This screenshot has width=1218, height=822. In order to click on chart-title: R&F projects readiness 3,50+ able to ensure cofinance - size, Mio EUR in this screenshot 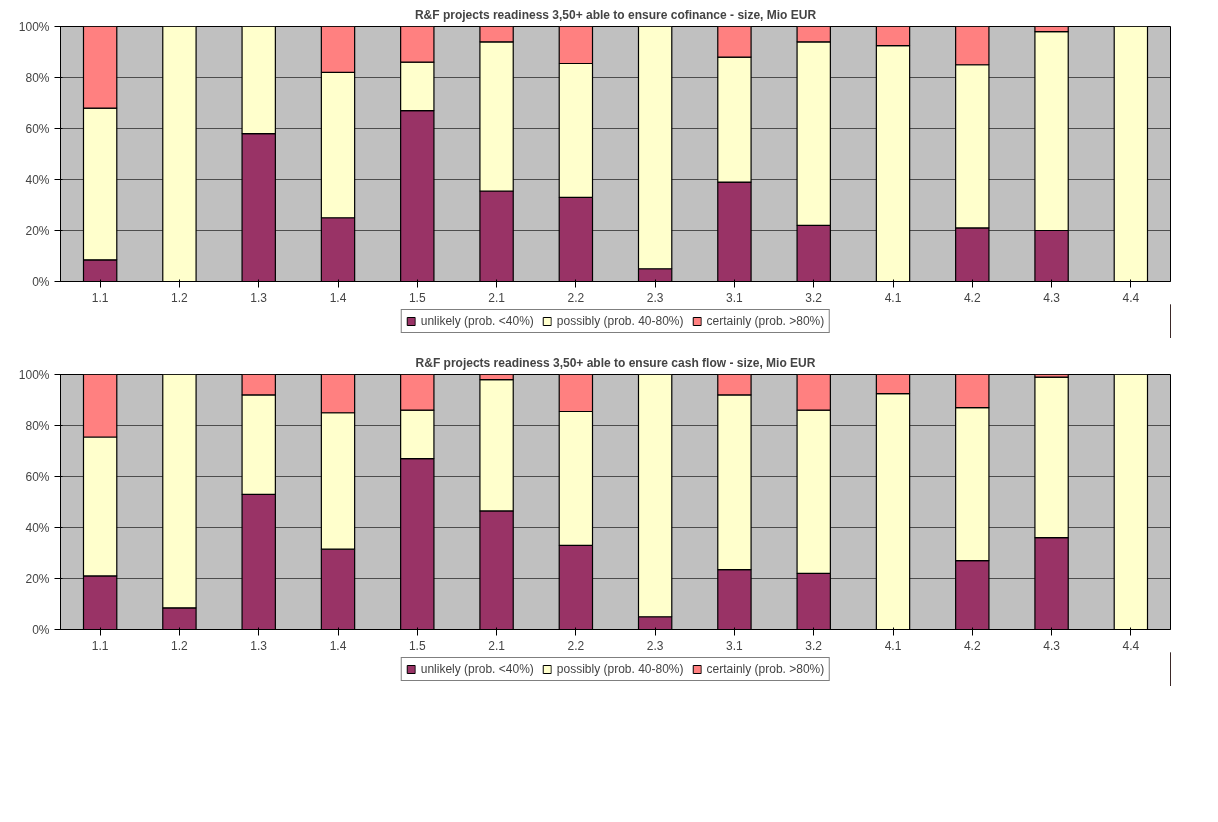, I will do `click(615, 14)`.